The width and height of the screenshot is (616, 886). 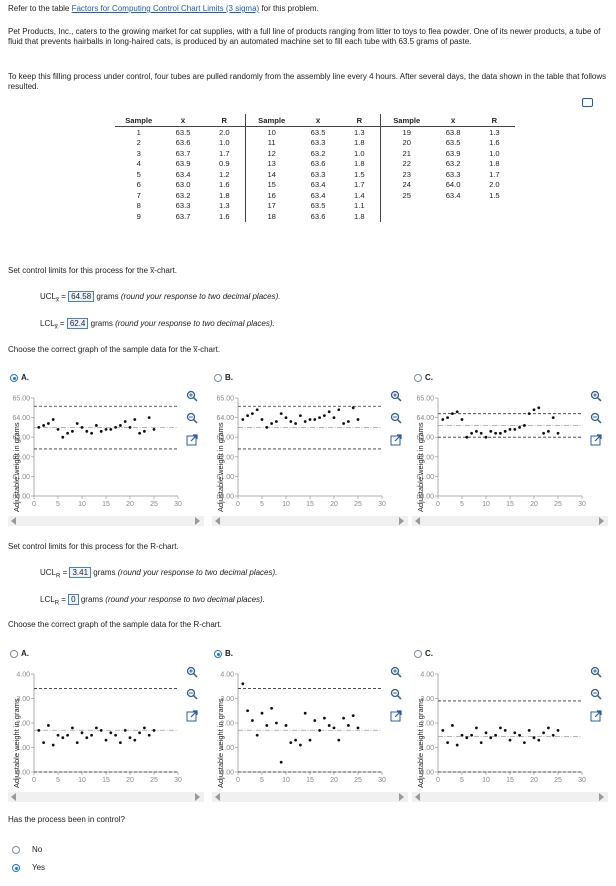 I want to click on copy-icon, so click(x=587, y=102).